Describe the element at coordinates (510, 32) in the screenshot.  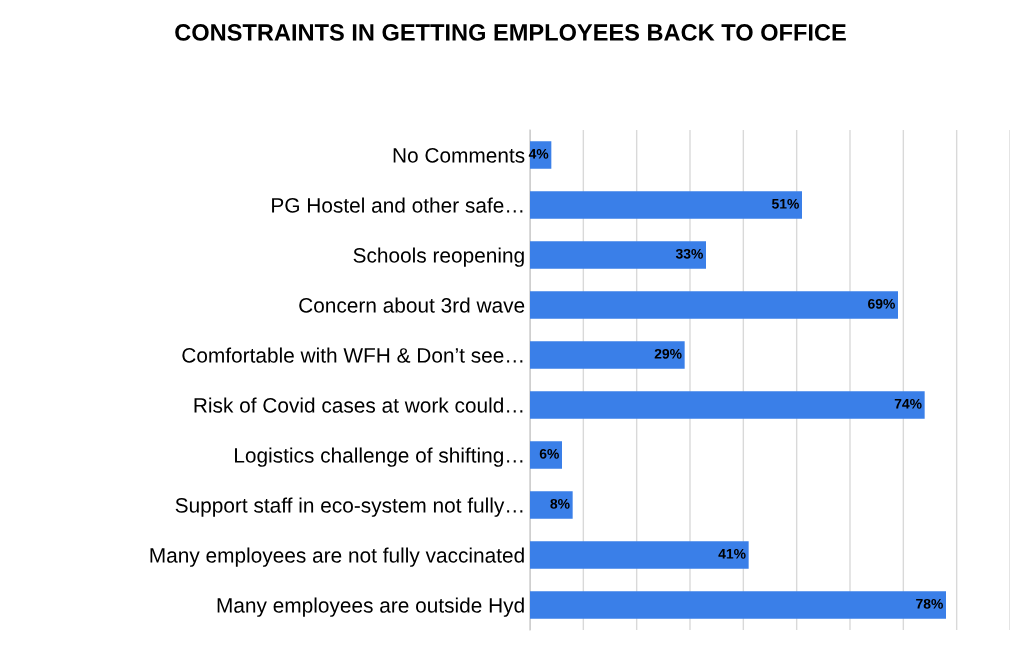
I see `chart-title: CONSTRAINTS IN GETTING EMPLOYEES BACK TO OFFICE` at that location.